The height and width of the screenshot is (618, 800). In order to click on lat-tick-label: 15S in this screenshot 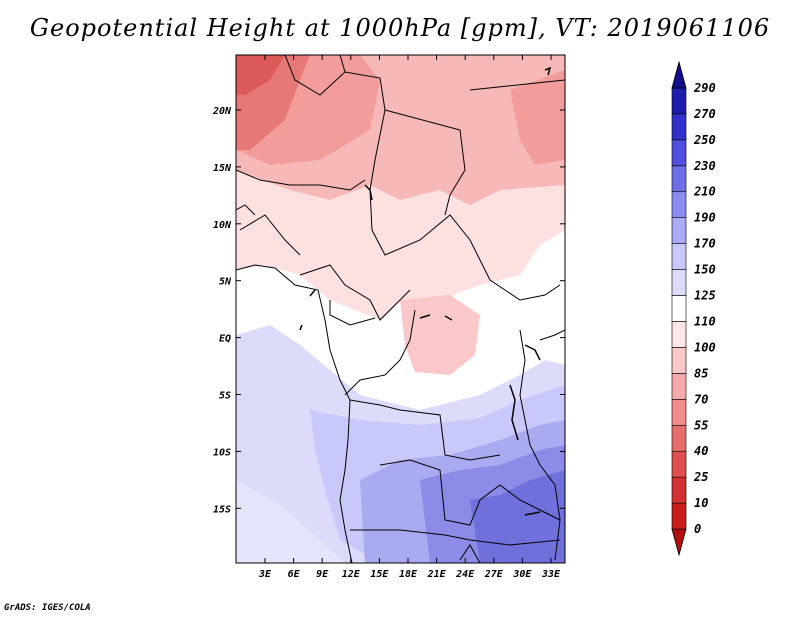, I will do `click(222, 509)`.